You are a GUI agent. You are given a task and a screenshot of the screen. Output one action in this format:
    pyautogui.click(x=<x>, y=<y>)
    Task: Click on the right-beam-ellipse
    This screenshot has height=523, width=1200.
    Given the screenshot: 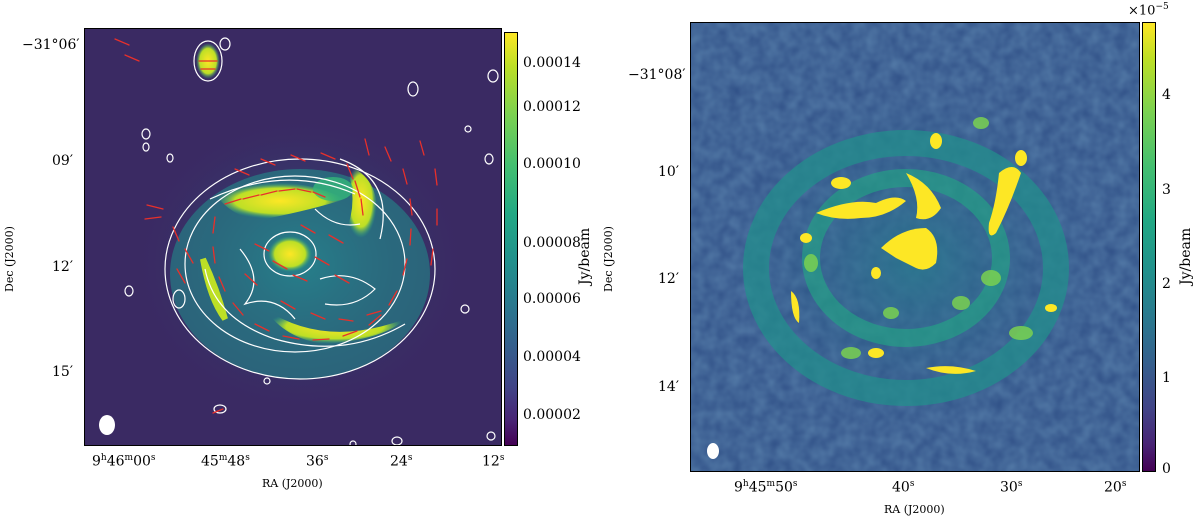 What is the action you would take?
    pyautogui.click(x=713, y=451)
    